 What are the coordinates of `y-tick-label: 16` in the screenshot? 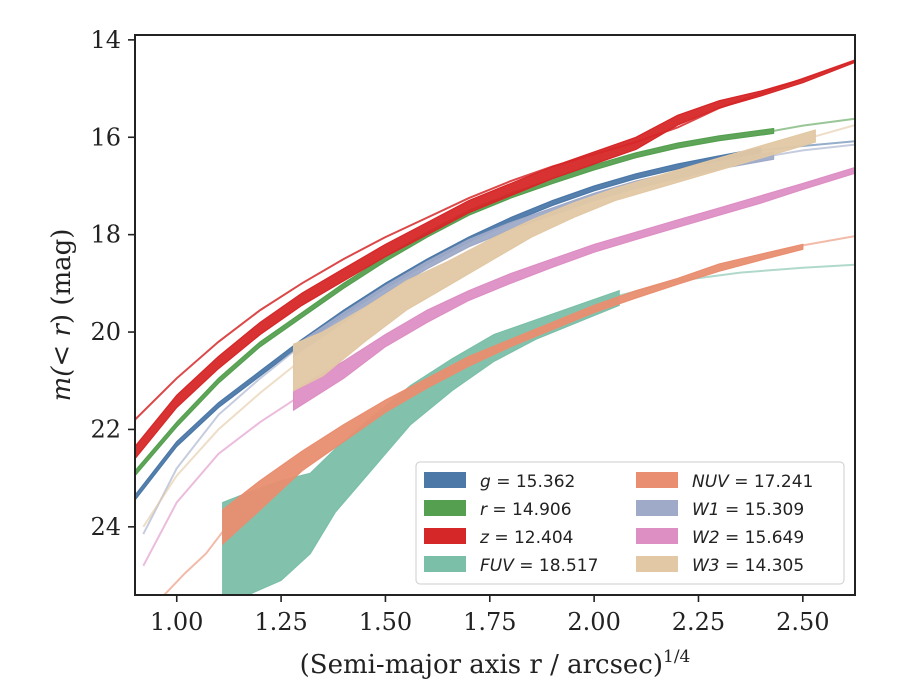 It's located at (105, 137).